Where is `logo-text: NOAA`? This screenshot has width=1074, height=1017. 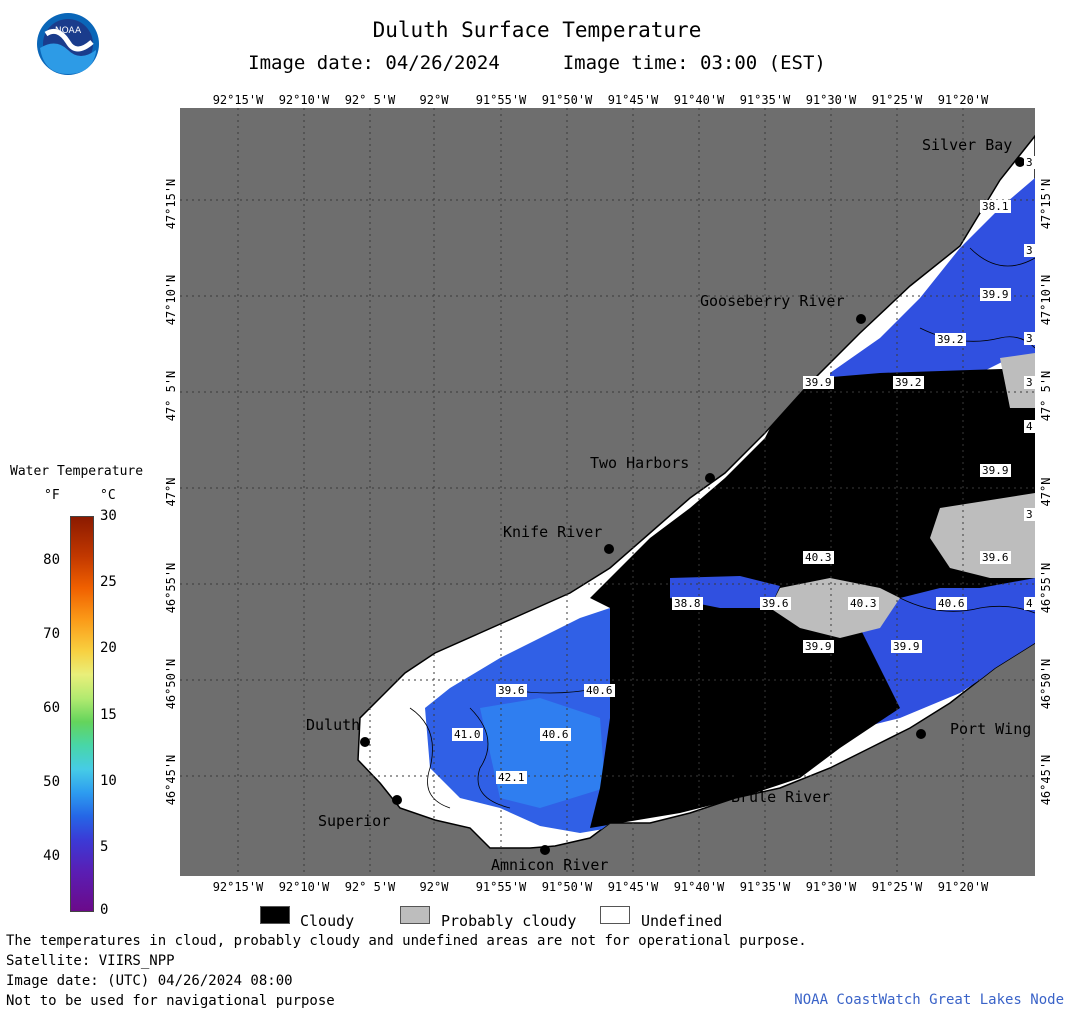
logo-text: NOAA is located at coordinates (68, 31).